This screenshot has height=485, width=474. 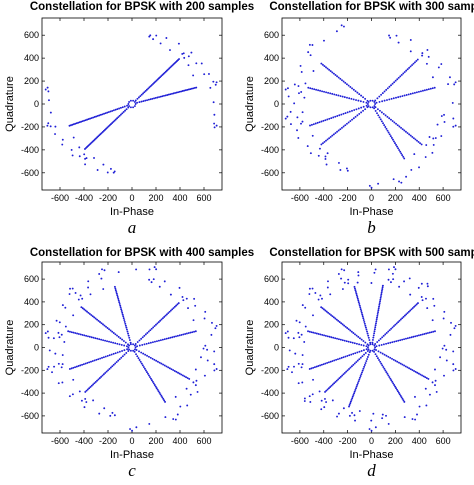 I want to click on x-tick-label: -400, so click(x=324, y=441).